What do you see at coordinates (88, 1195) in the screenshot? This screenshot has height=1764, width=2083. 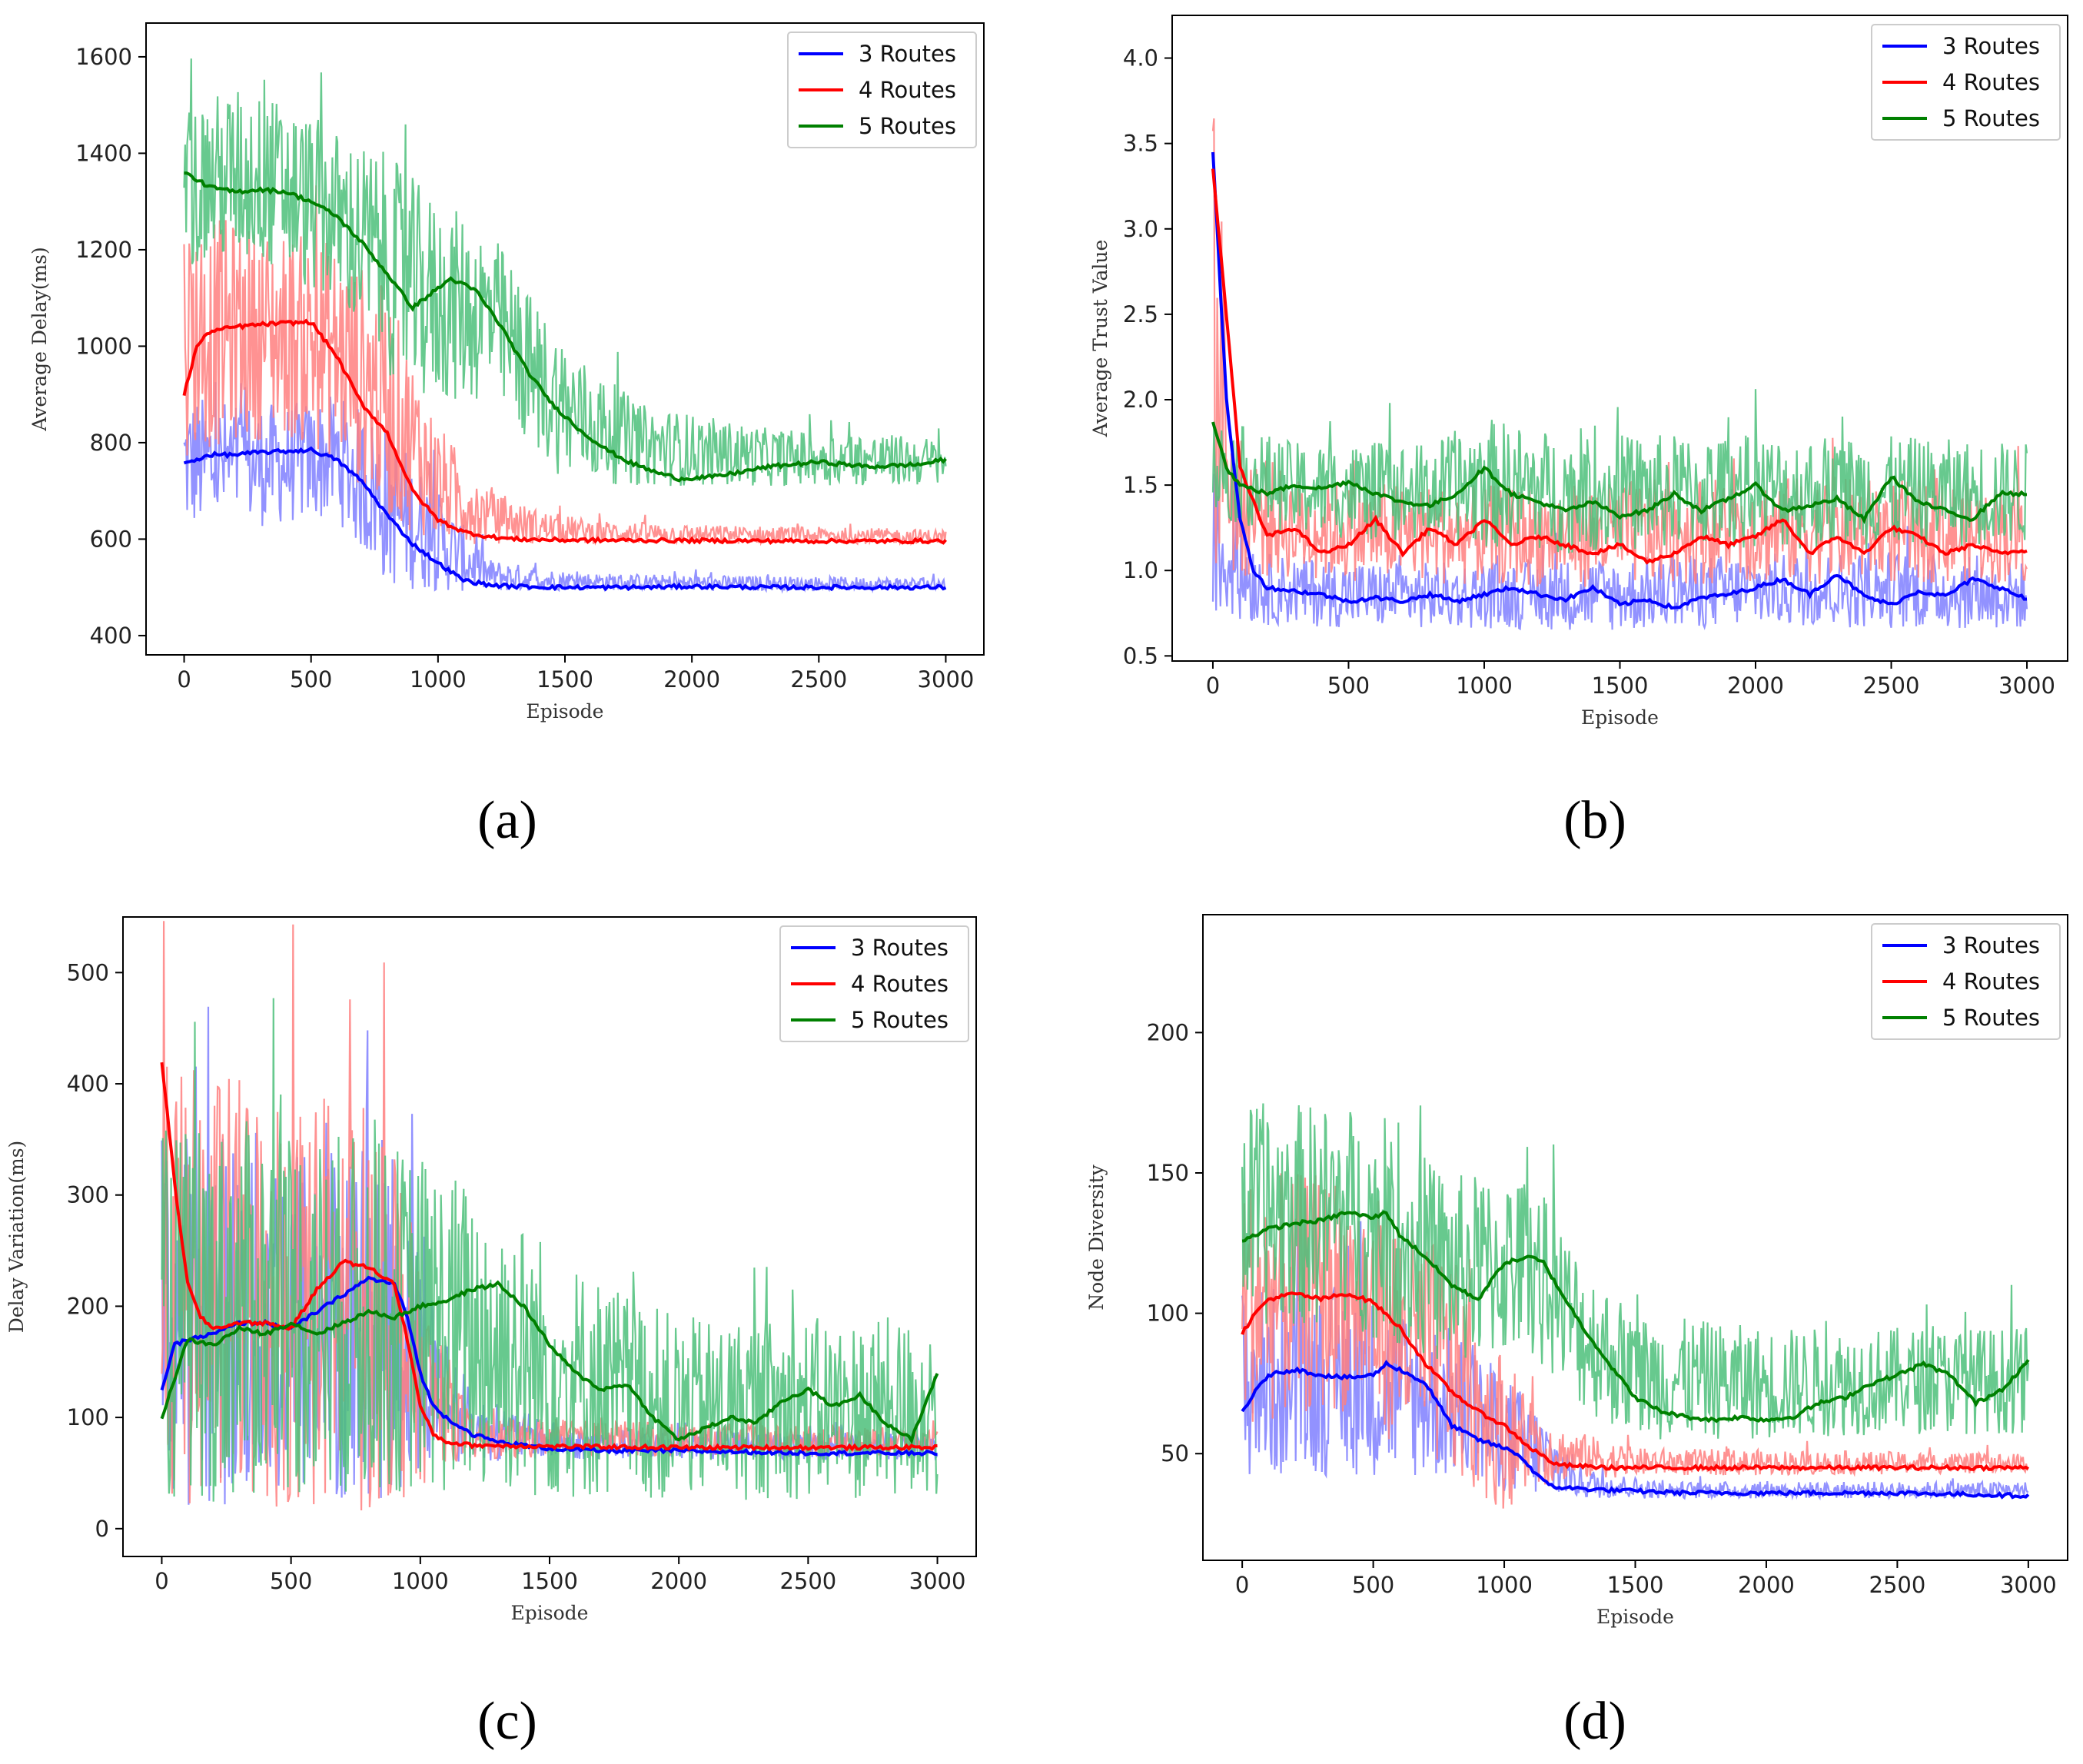 I see `y-tick-label: 300` at bounding box center [88, 1195].